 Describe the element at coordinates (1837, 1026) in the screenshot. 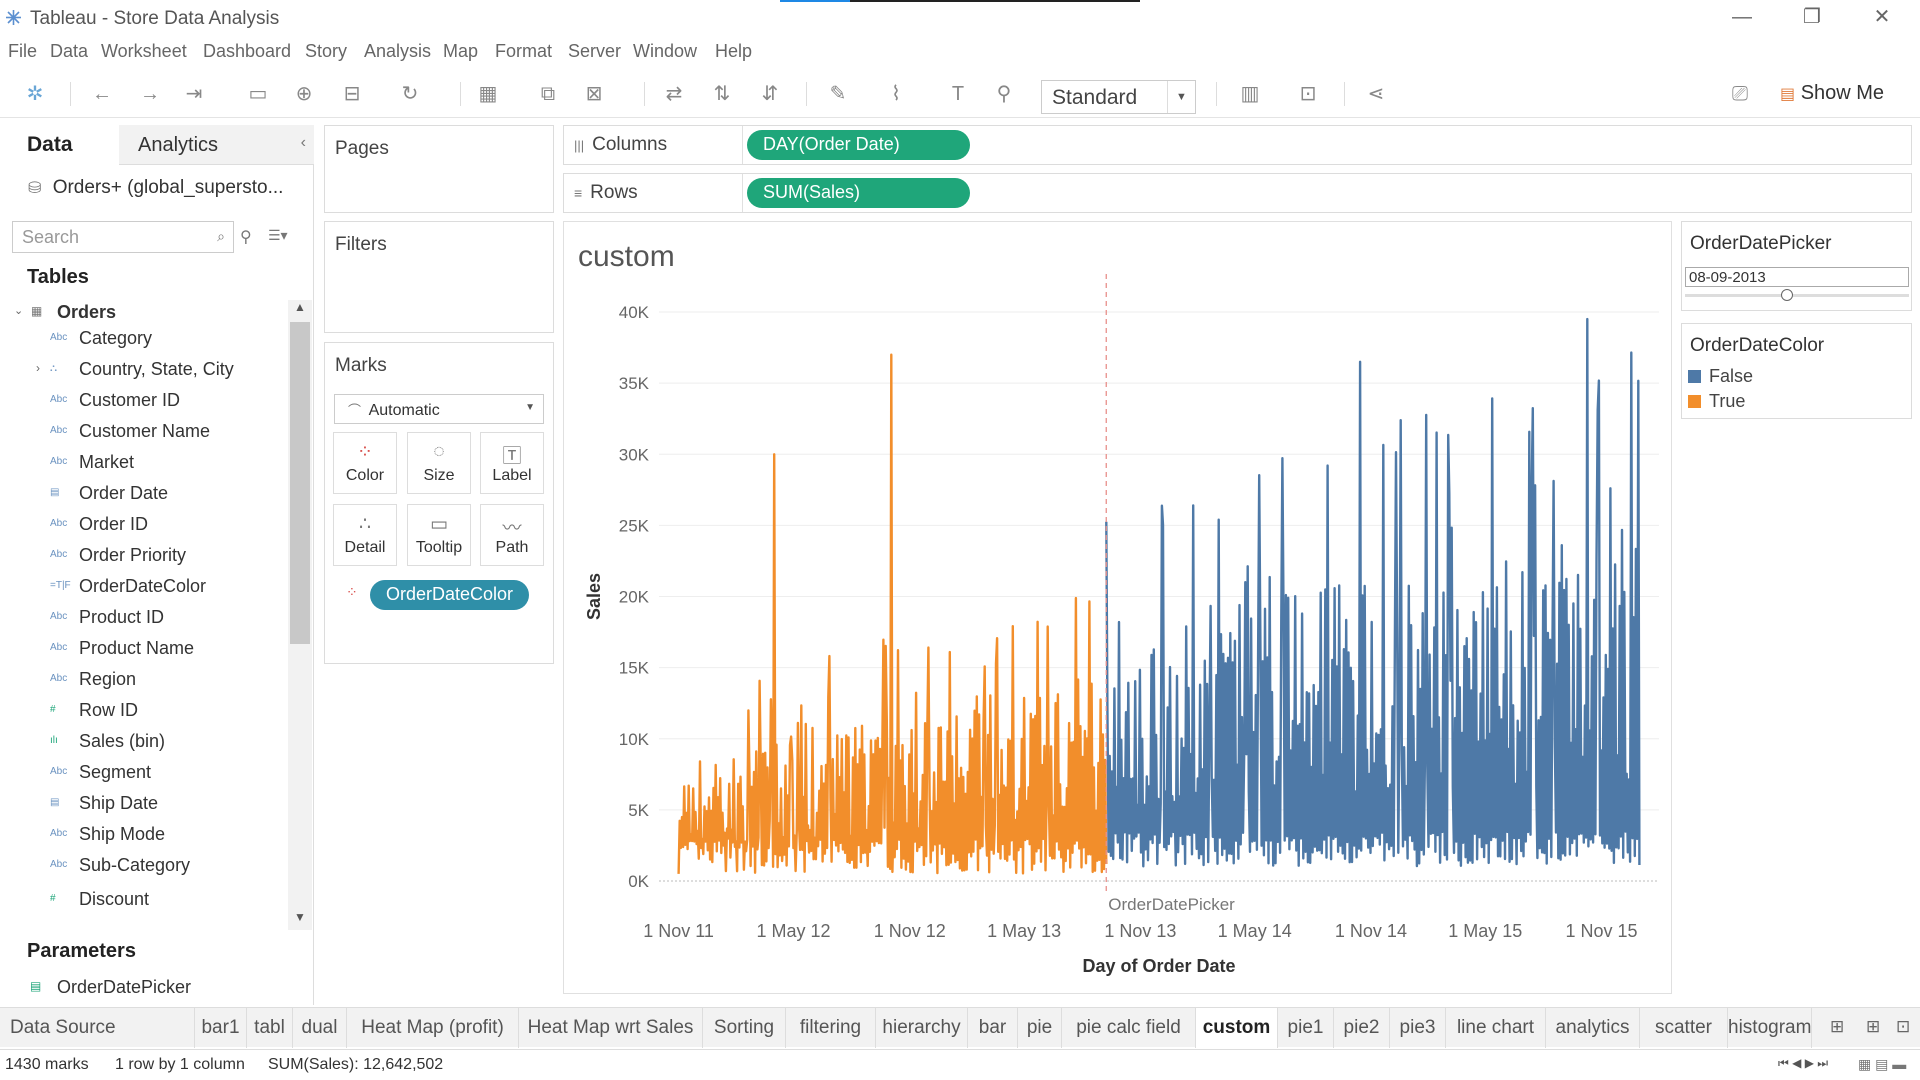

I see `new-worksheet-icon: ⊞` at that location.